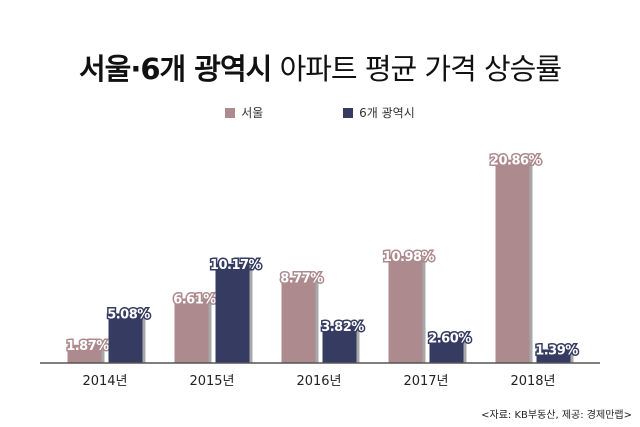 The width and height of the screenshot is (640, 427). What do you see at coordinates (211, 381) in the screenshot?
I see `x-tick-label: 2015년` at bounding box center [211, 381].